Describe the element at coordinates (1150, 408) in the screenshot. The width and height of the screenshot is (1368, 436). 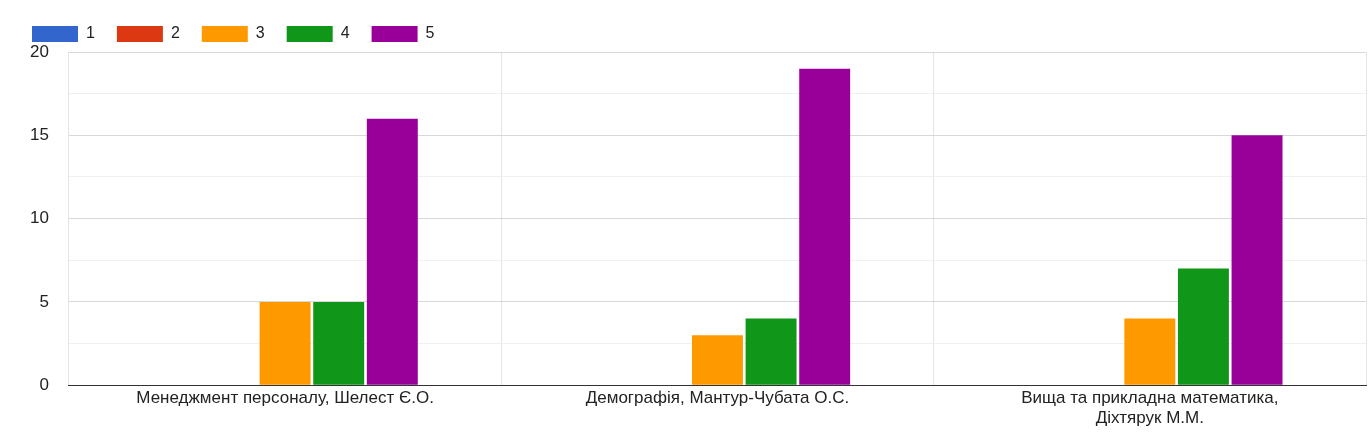
I see `x-tick-label: Вища та прикладна математика, Діхтярук М.М.` at that location.